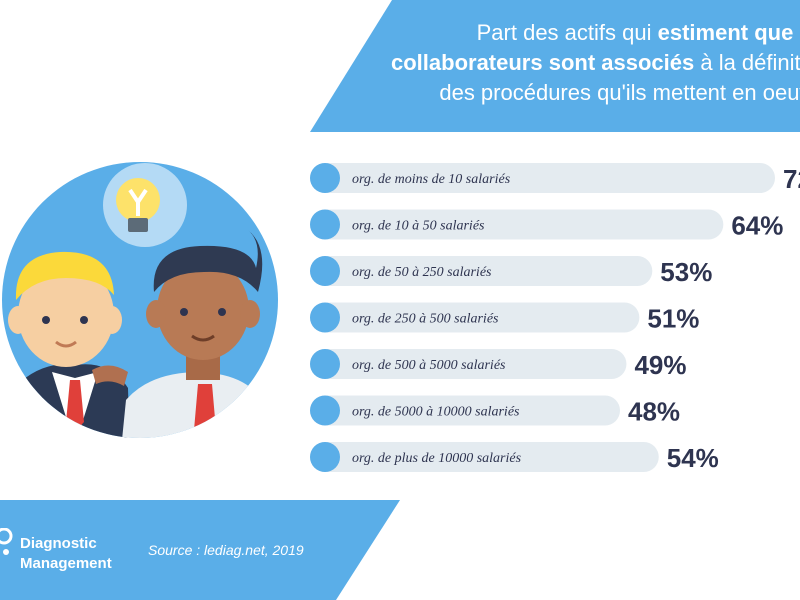 This screenshot has height=600, width=800. Describe the element at coordinates (693, 458) in the screenshot. I see `value-label: 54%` at that location.